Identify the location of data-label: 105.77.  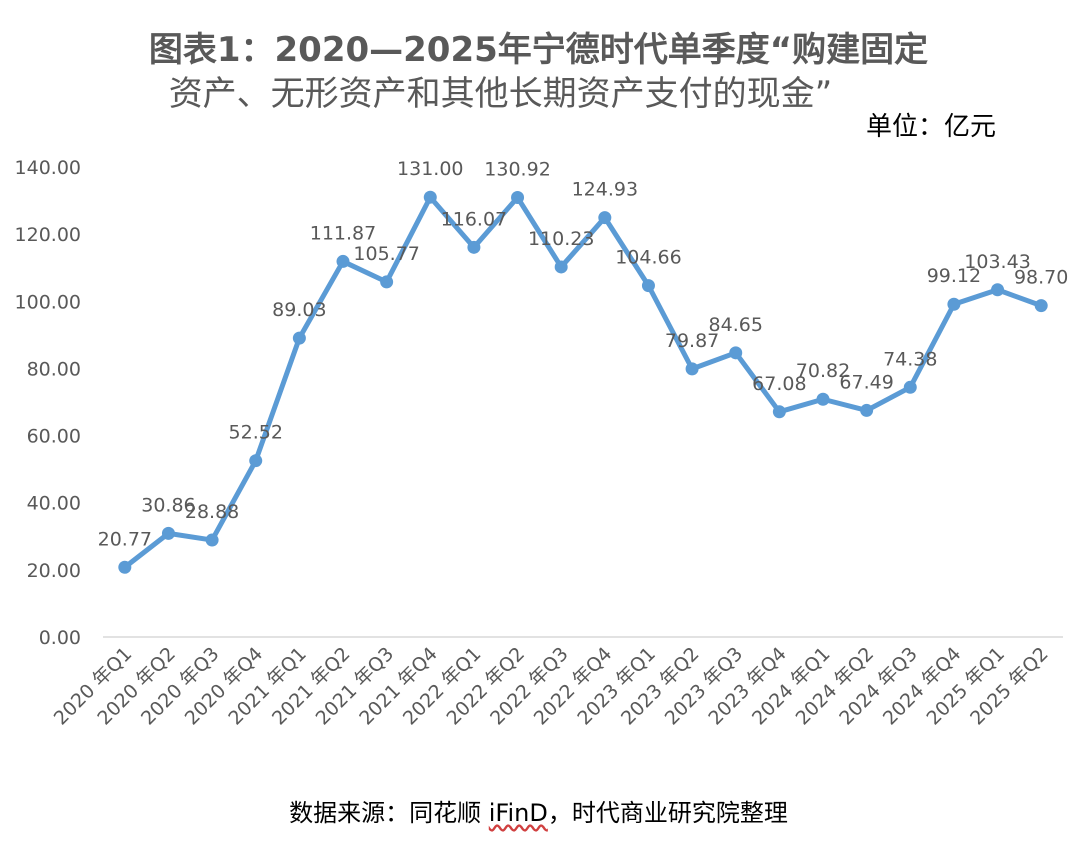
(386, 254).